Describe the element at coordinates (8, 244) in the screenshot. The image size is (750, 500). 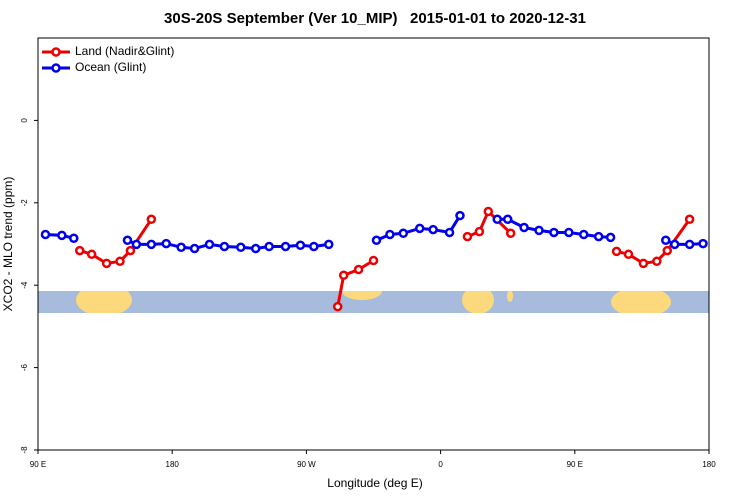
I see `y-axis-label: XCO2 - MLO trend (ppm)` at that location.